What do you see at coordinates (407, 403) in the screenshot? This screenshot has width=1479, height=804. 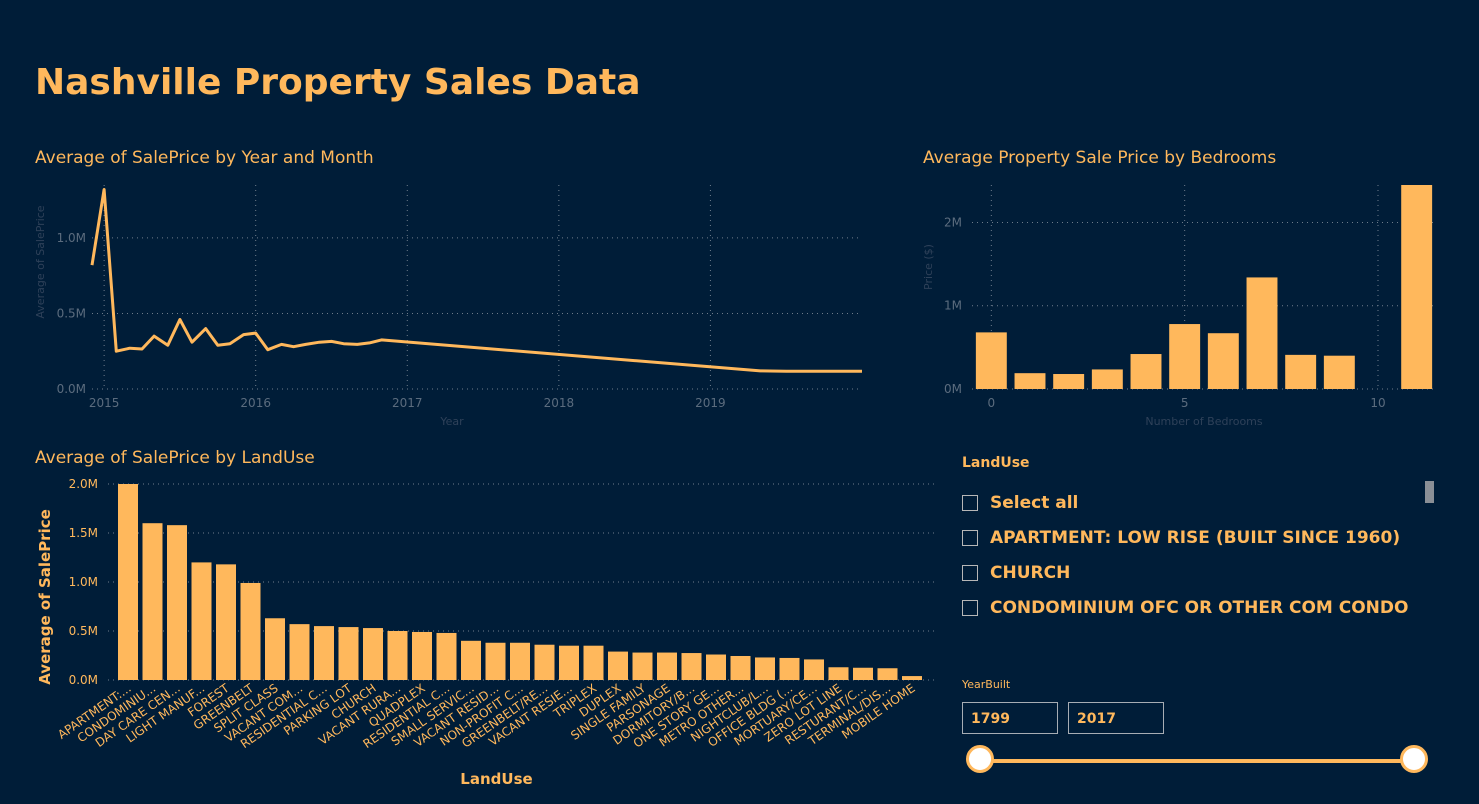 I see `x-tick-label: 2017` at bounding box center [407, 403].